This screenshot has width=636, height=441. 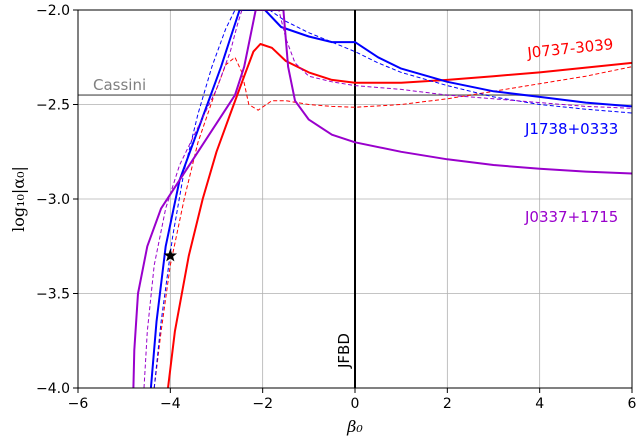 What do you see at coordinates (53, 200) in the screenshot?
I see `y-tick-label: −3.0` at bounding box center [53, 200].